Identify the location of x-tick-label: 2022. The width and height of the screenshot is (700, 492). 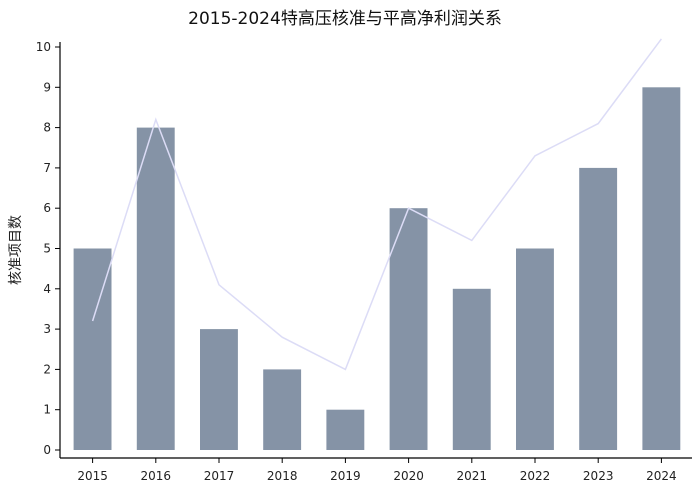
(535, 476).